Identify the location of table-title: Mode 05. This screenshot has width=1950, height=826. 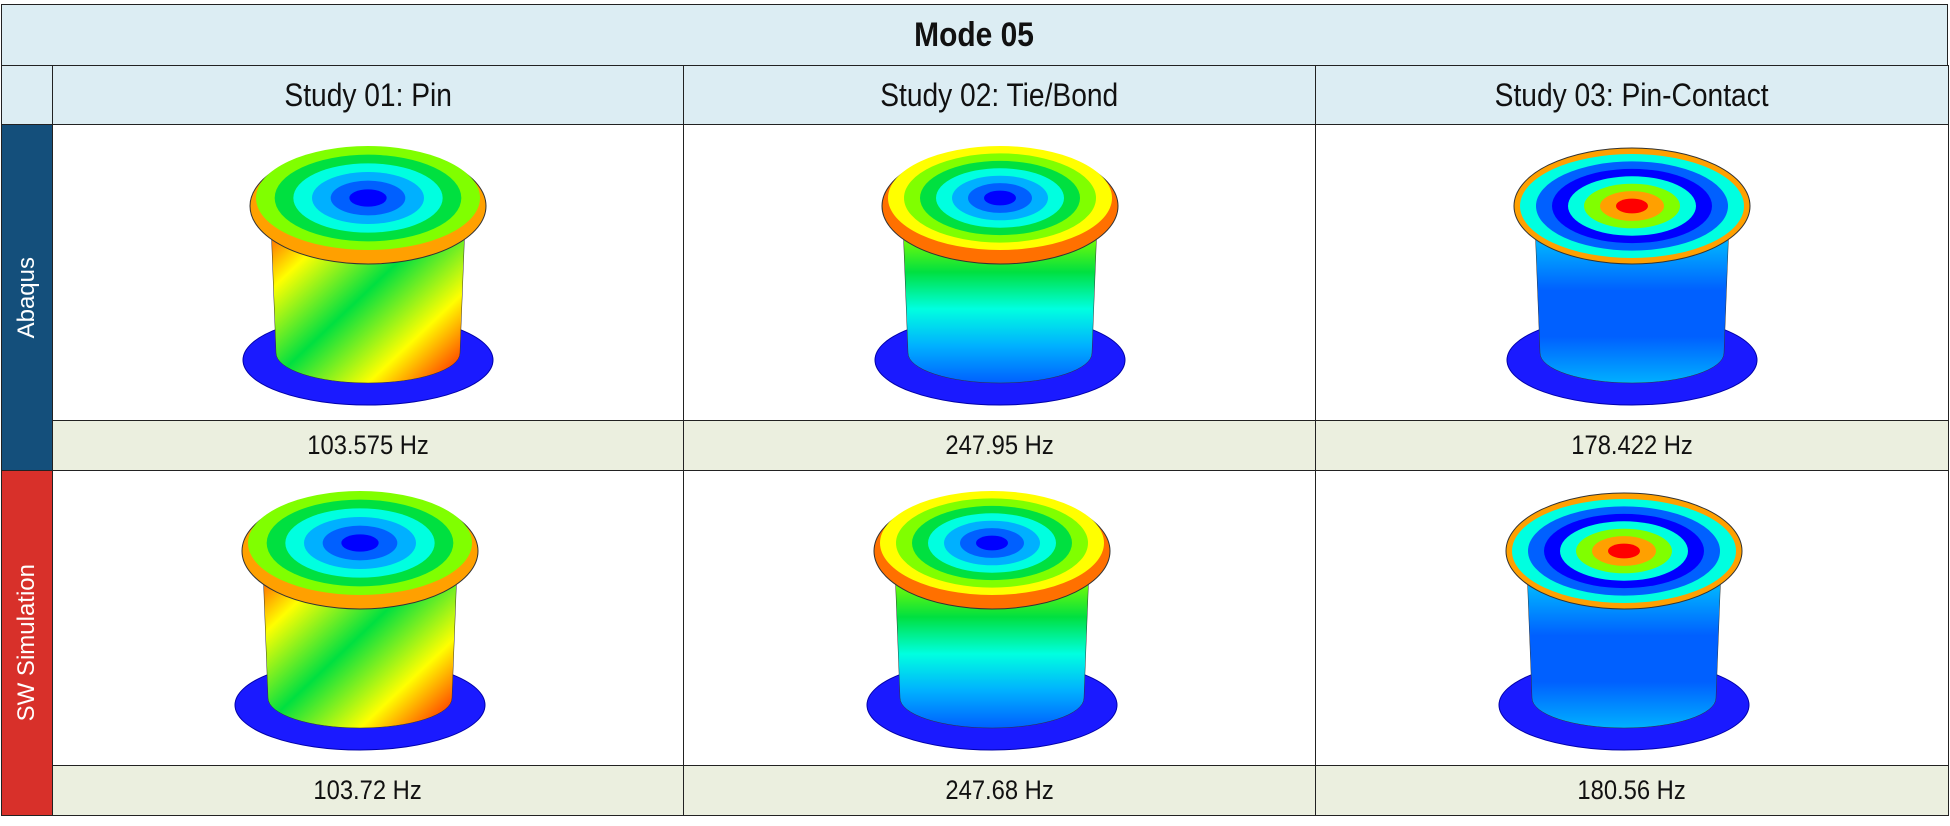
(974, 34).